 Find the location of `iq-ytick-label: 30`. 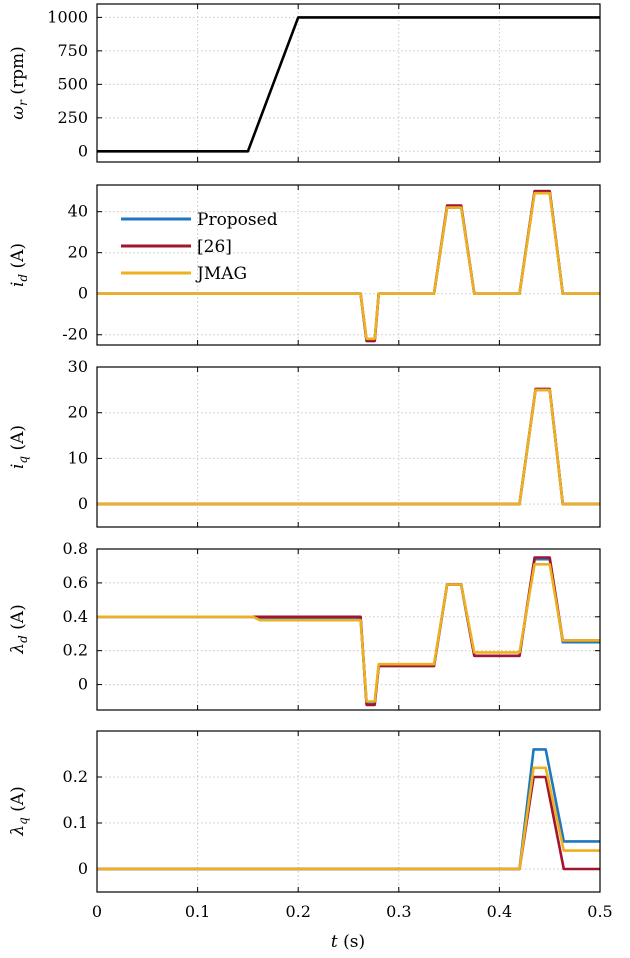

iq-ytick-label: 30 is located at coordinates (78, 366).